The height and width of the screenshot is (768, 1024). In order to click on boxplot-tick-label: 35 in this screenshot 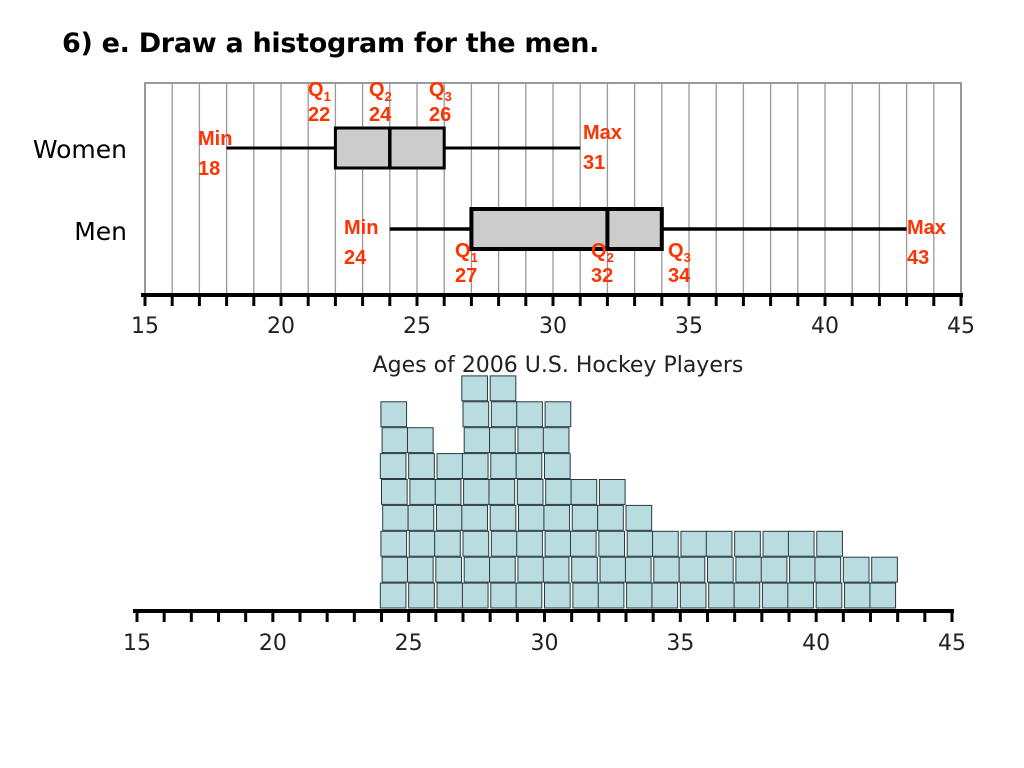, I will do `click(689, 326)`.